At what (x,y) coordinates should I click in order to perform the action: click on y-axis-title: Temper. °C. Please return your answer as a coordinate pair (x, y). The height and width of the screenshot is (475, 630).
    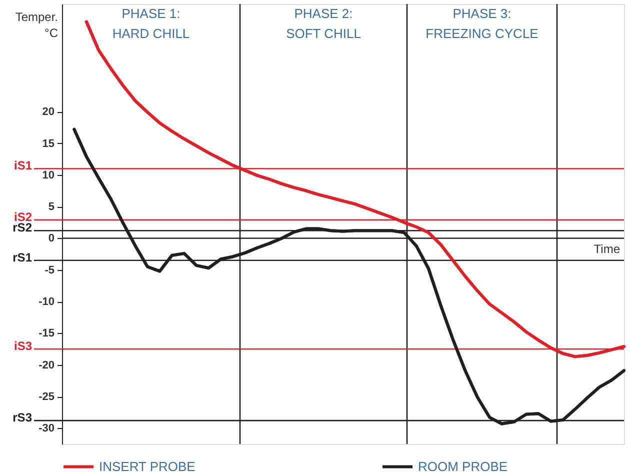
    Looking at the image, I should click on (36, 25).